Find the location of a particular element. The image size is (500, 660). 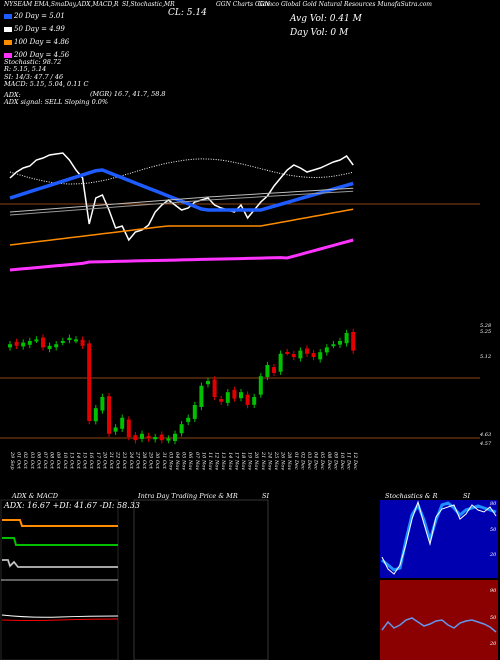

date-tick-label: 14 Nov is located at coordinates (230, 461).